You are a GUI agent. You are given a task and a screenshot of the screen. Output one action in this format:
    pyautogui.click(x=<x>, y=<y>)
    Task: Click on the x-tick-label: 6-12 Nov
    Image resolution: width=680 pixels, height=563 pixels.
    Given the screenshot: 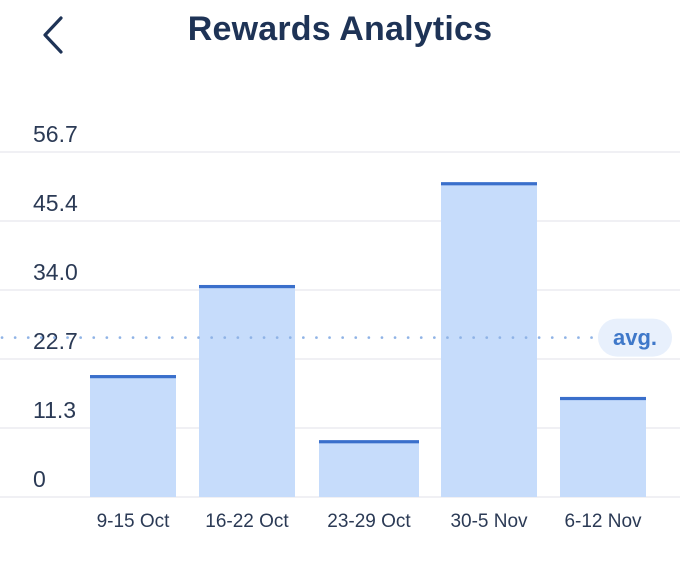 What is the action you would take?
    pyautogui.click(x=603, y=521)
    